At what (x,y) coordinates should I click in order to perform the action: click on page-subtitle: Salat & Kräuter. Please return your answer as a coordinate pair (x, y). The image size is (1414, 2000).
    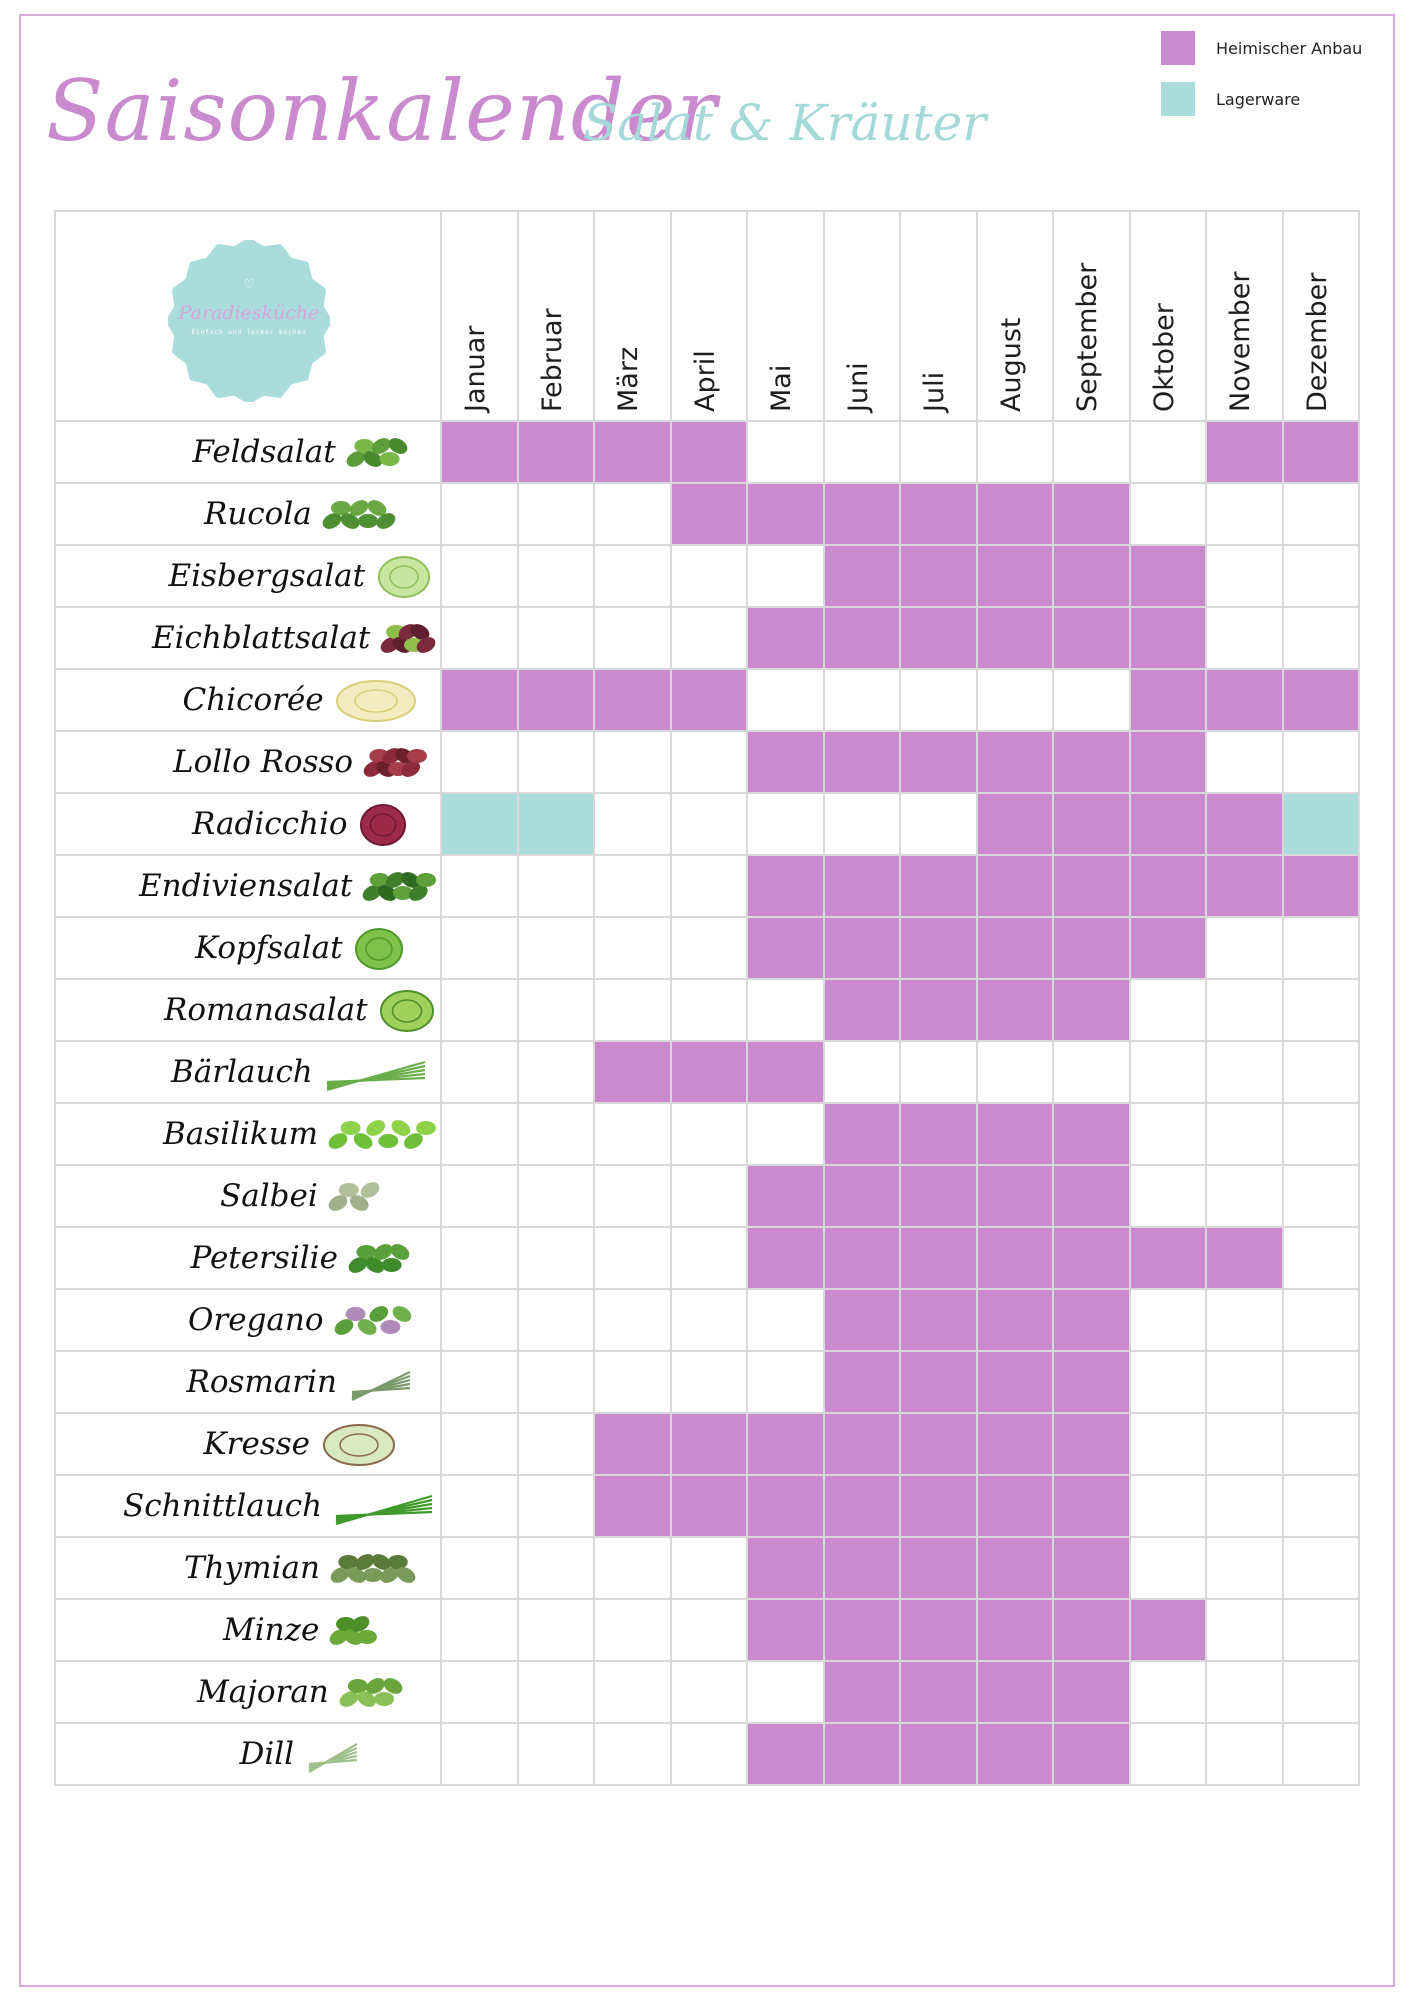
    Looking at the image, I should click on (785, 123).